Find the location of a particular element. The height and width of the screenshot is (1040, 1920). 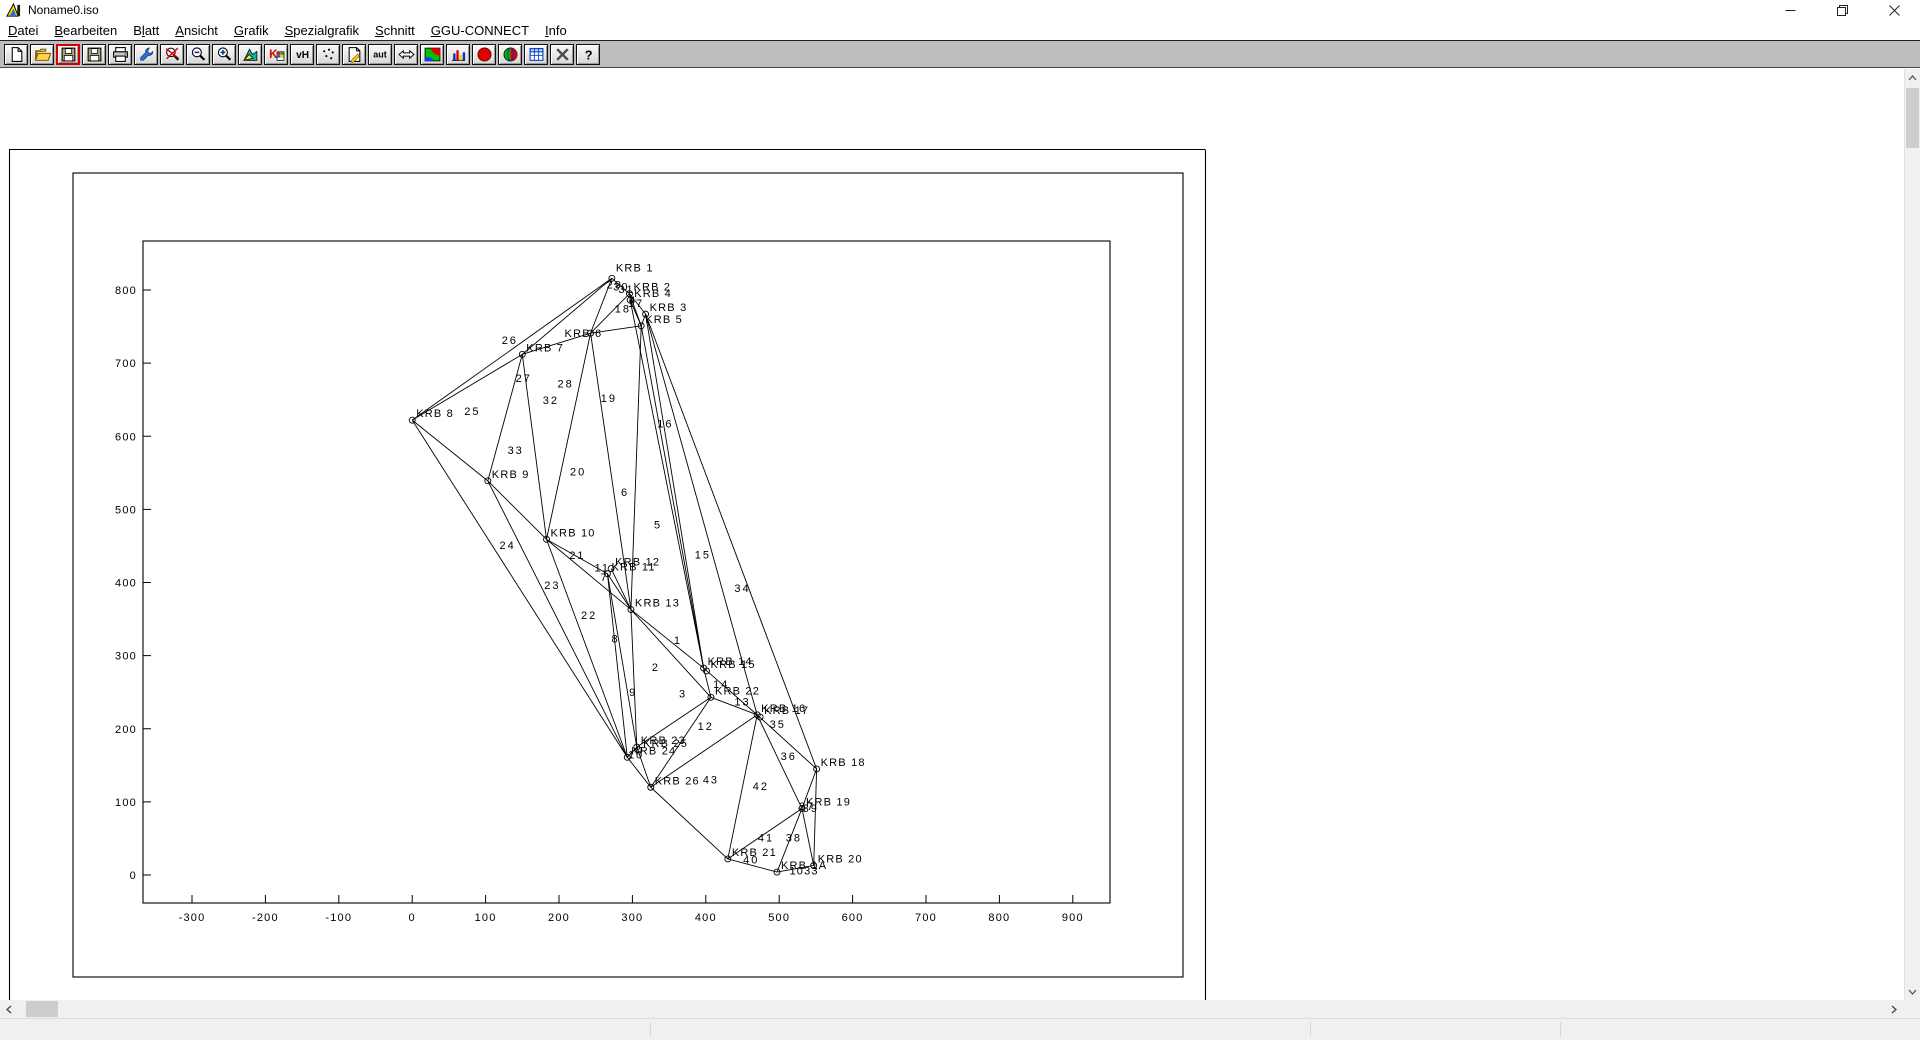

zoom-in-button is located at coordinates (224, 54).